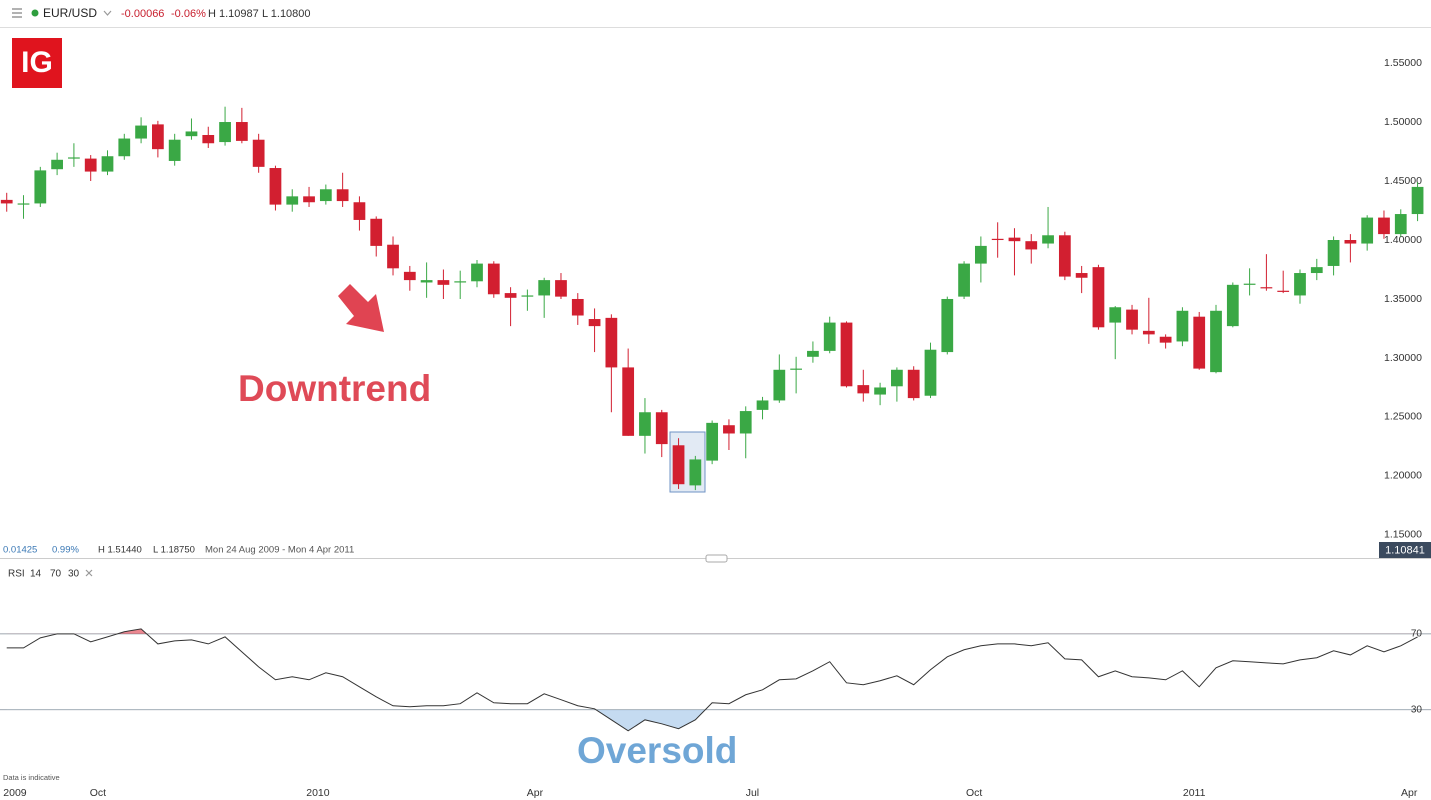  What do you see at coordinates (1403, 299) in the screenshot?
I see `y-tick-label: 1.35000` at bounding box center [1403, 299].